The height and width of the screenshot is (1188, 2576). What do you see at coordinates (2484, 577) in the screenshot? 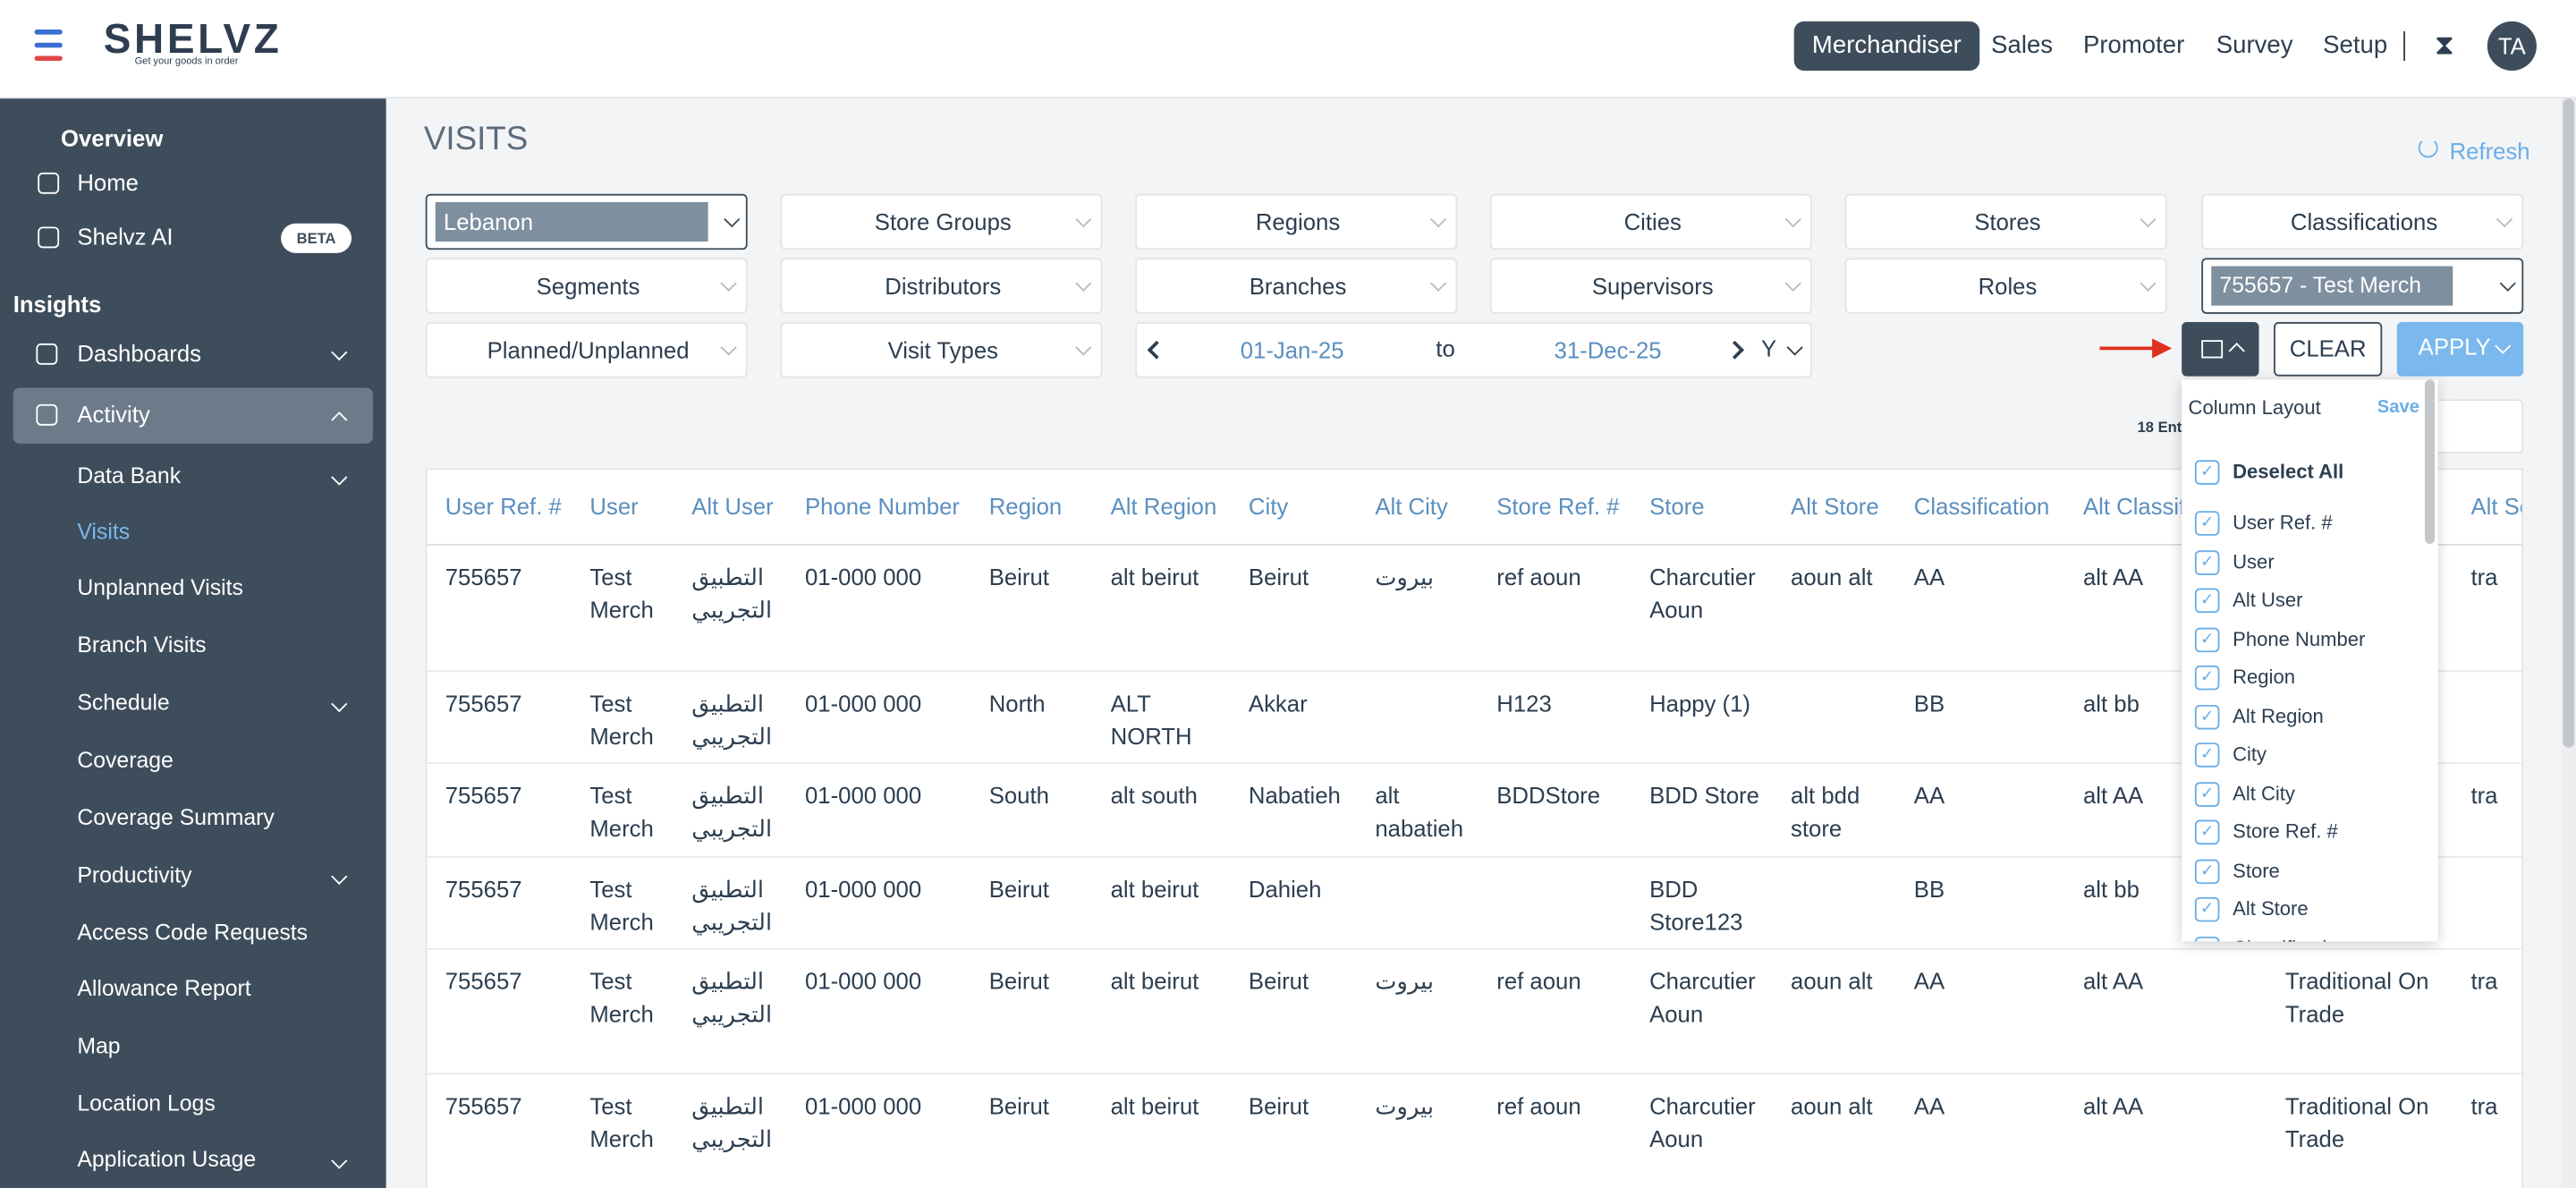
I see `cell: tra` at bounding box center [2484, 577].